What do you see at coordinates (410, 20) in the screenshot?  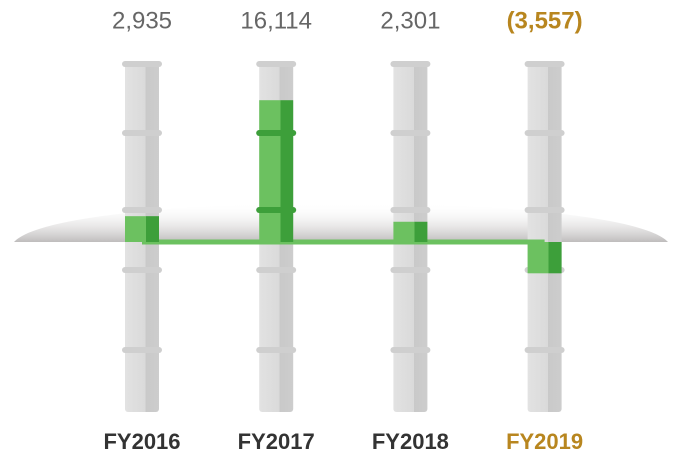 I see `value-label: 2,301` at bounding box center [410, 20].